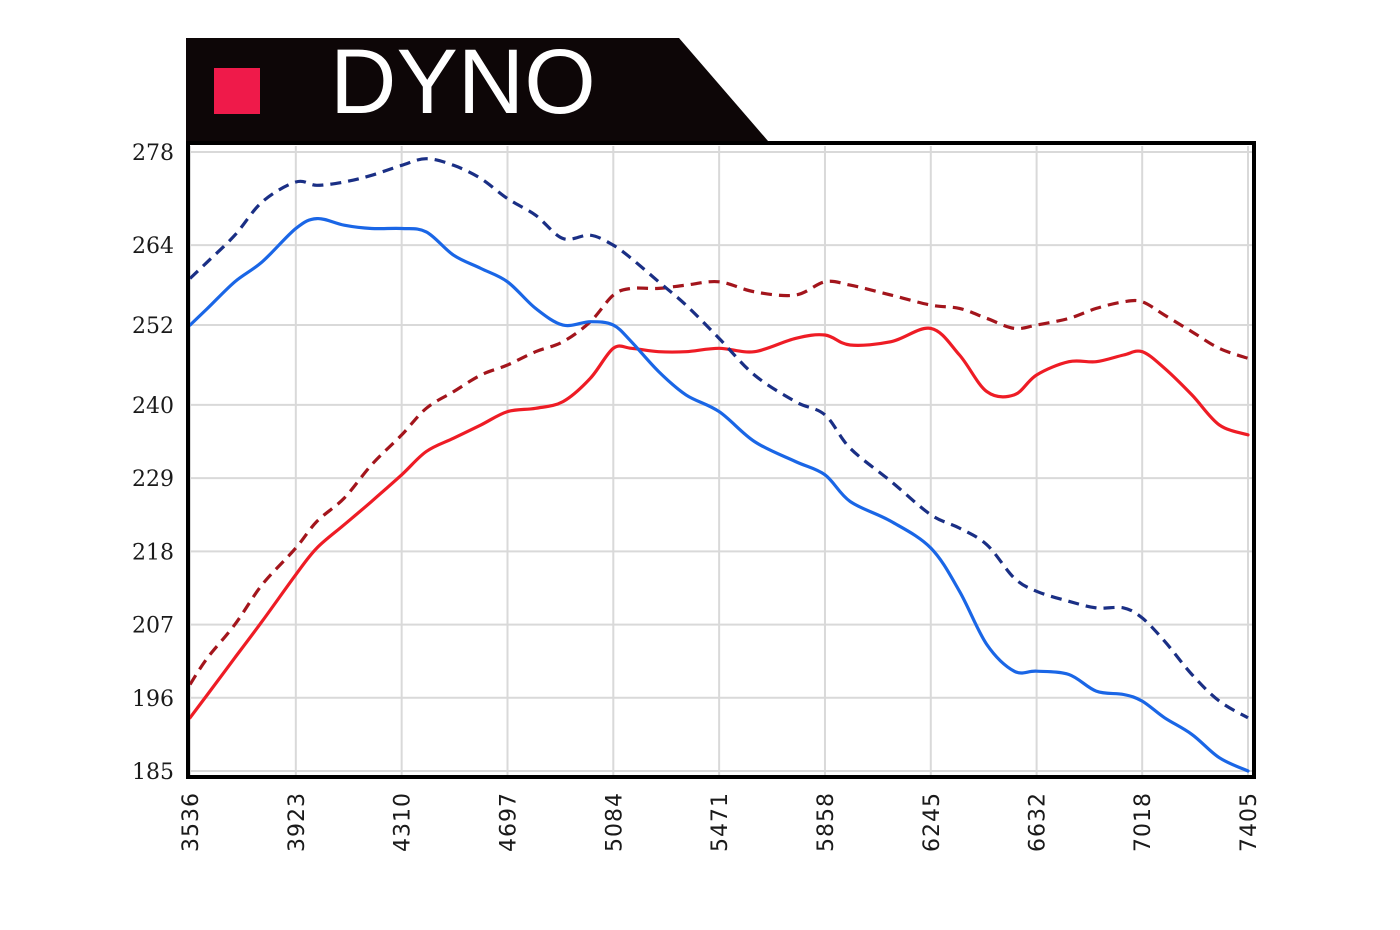 This screenshot has height=930, width=1400. I want to click on x-tick-label: 3923, so click(297, 822).